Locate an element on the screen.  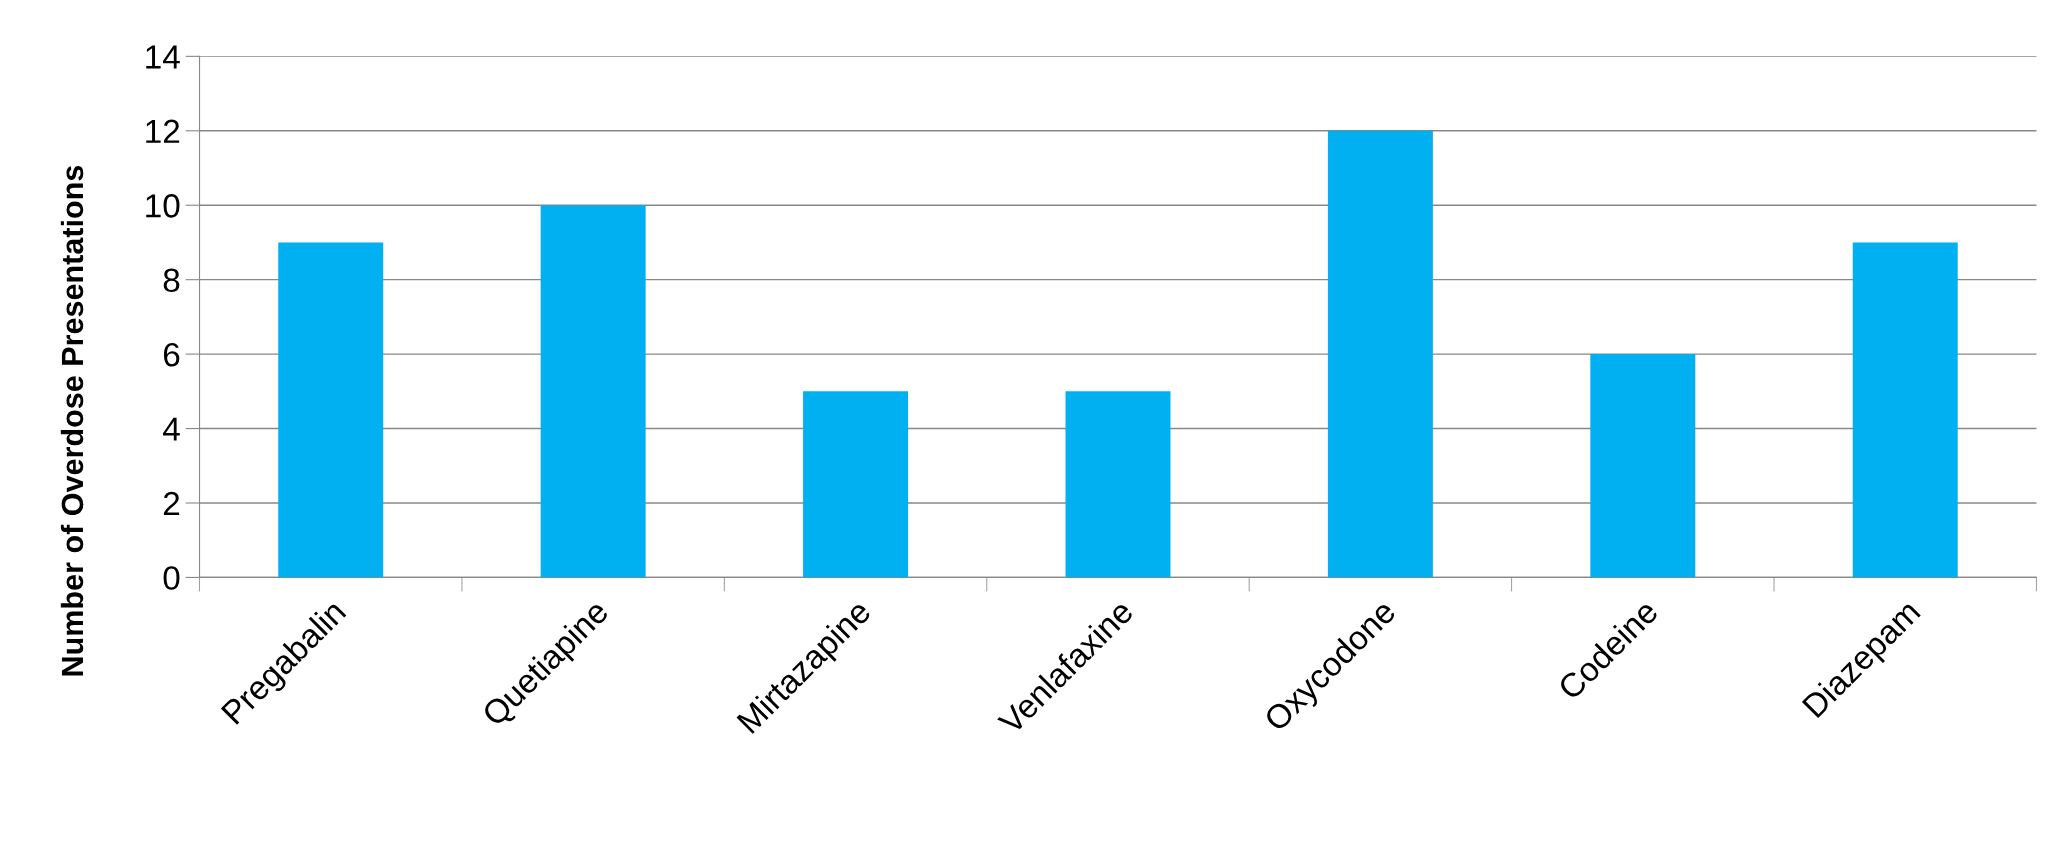
y-tick-label: 8 is located at coordinates (171, 280).